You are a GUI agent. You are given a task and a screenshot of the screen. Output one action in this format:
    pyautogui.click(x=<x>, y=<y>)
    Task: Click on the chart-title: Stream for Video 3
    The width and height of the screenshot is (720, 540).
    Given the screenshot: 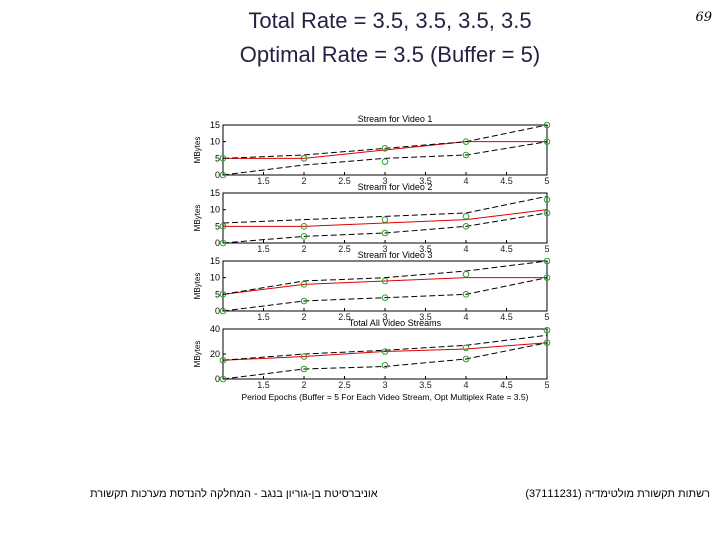 What is the action you would take?
    pyautogui.click(x=395, y=255)
    